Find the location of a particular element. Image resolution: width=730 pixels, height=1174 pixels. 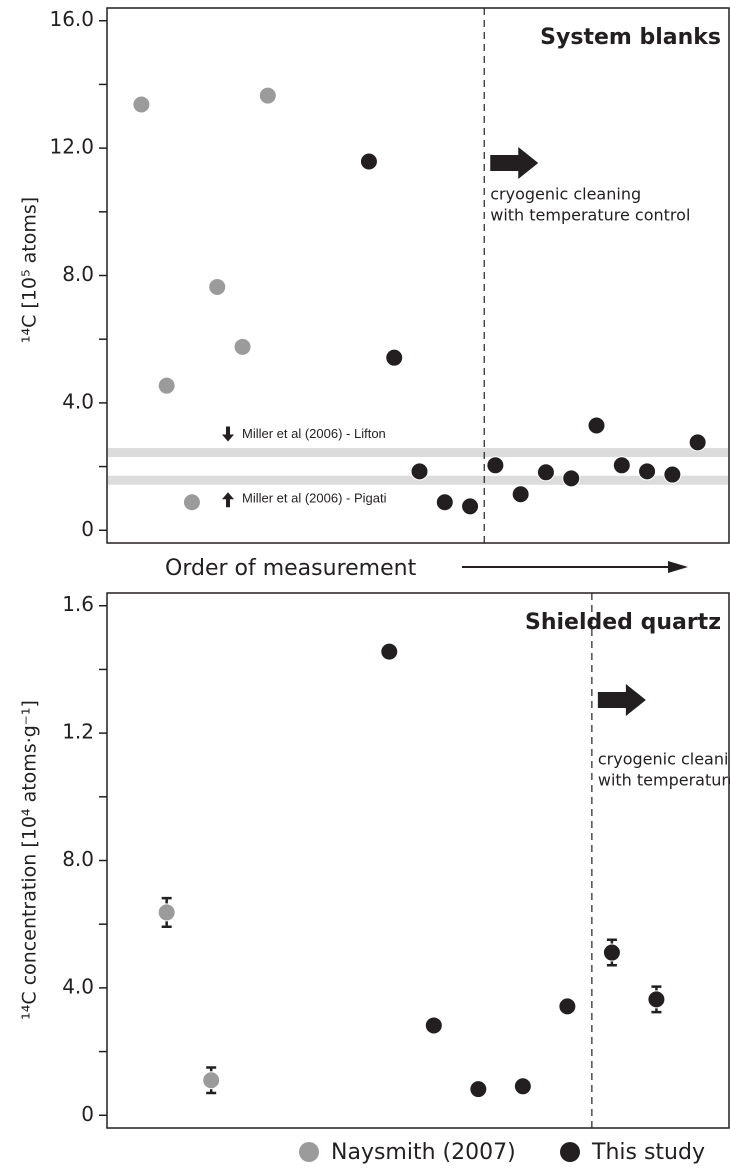

y-tick-label: 1.2 is located at coordinates (78, 732).